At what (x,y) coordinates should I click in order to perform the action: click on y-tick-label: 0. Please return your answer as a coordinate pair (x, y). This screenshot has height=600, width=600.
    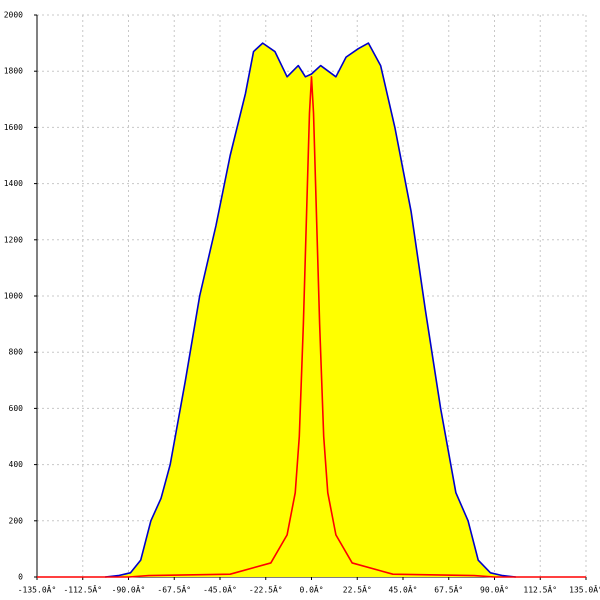
    Looking at the image, I should click on (20, 577).